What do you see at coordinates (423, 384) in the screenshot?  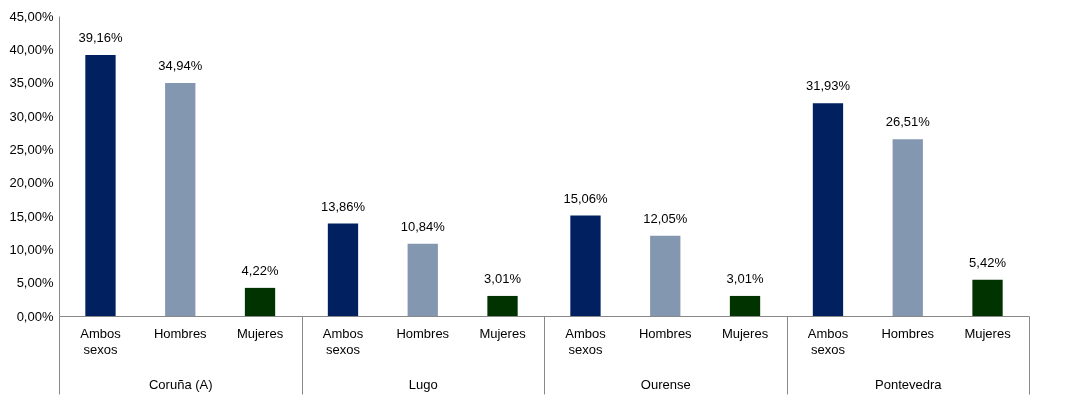 I see `x-tick-label: Lugo` at bounding box center [423, 384].